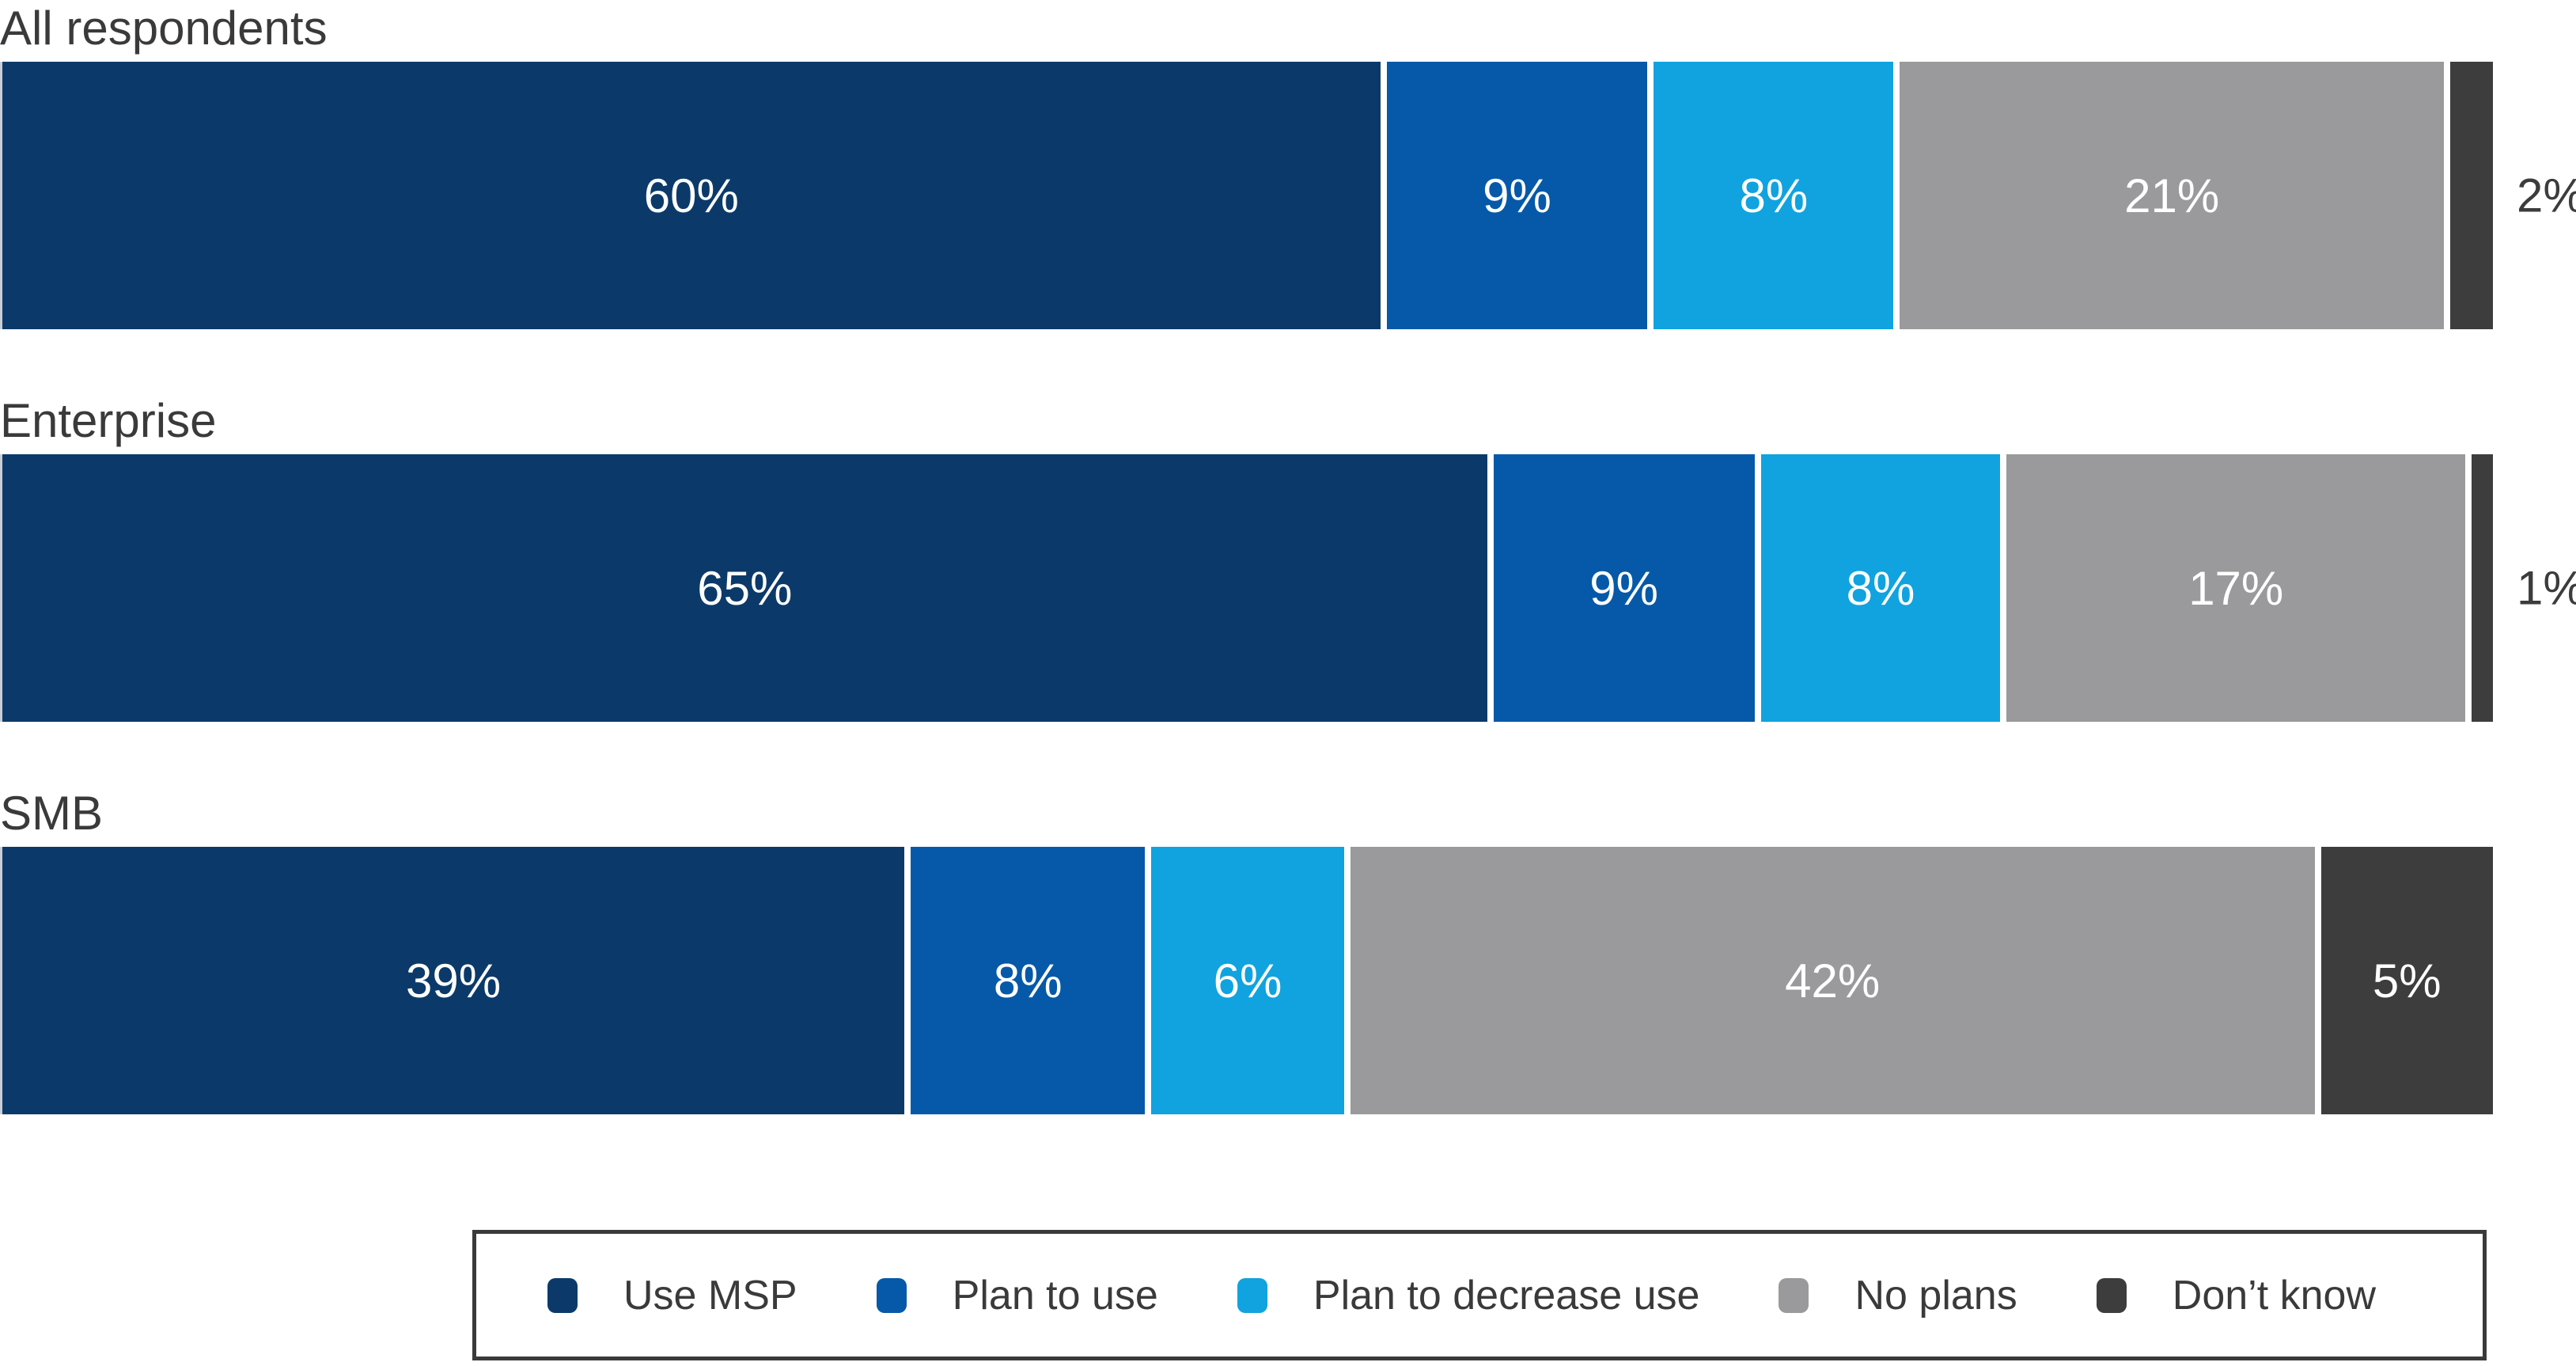 The image size is (2576, 1366). What do you see at coordinates (1055, 1295) in the screenshot?
I see `legend-label: Plan to use` at bounding box center [1055, 1295].